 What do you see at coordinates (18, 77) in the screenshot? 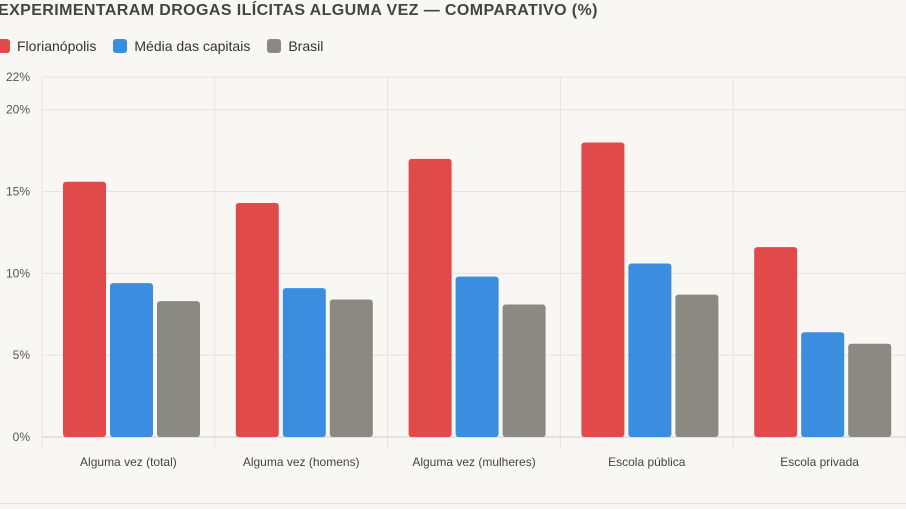
I see `y-tick-label: 22%` at bounding box center [18, 77].